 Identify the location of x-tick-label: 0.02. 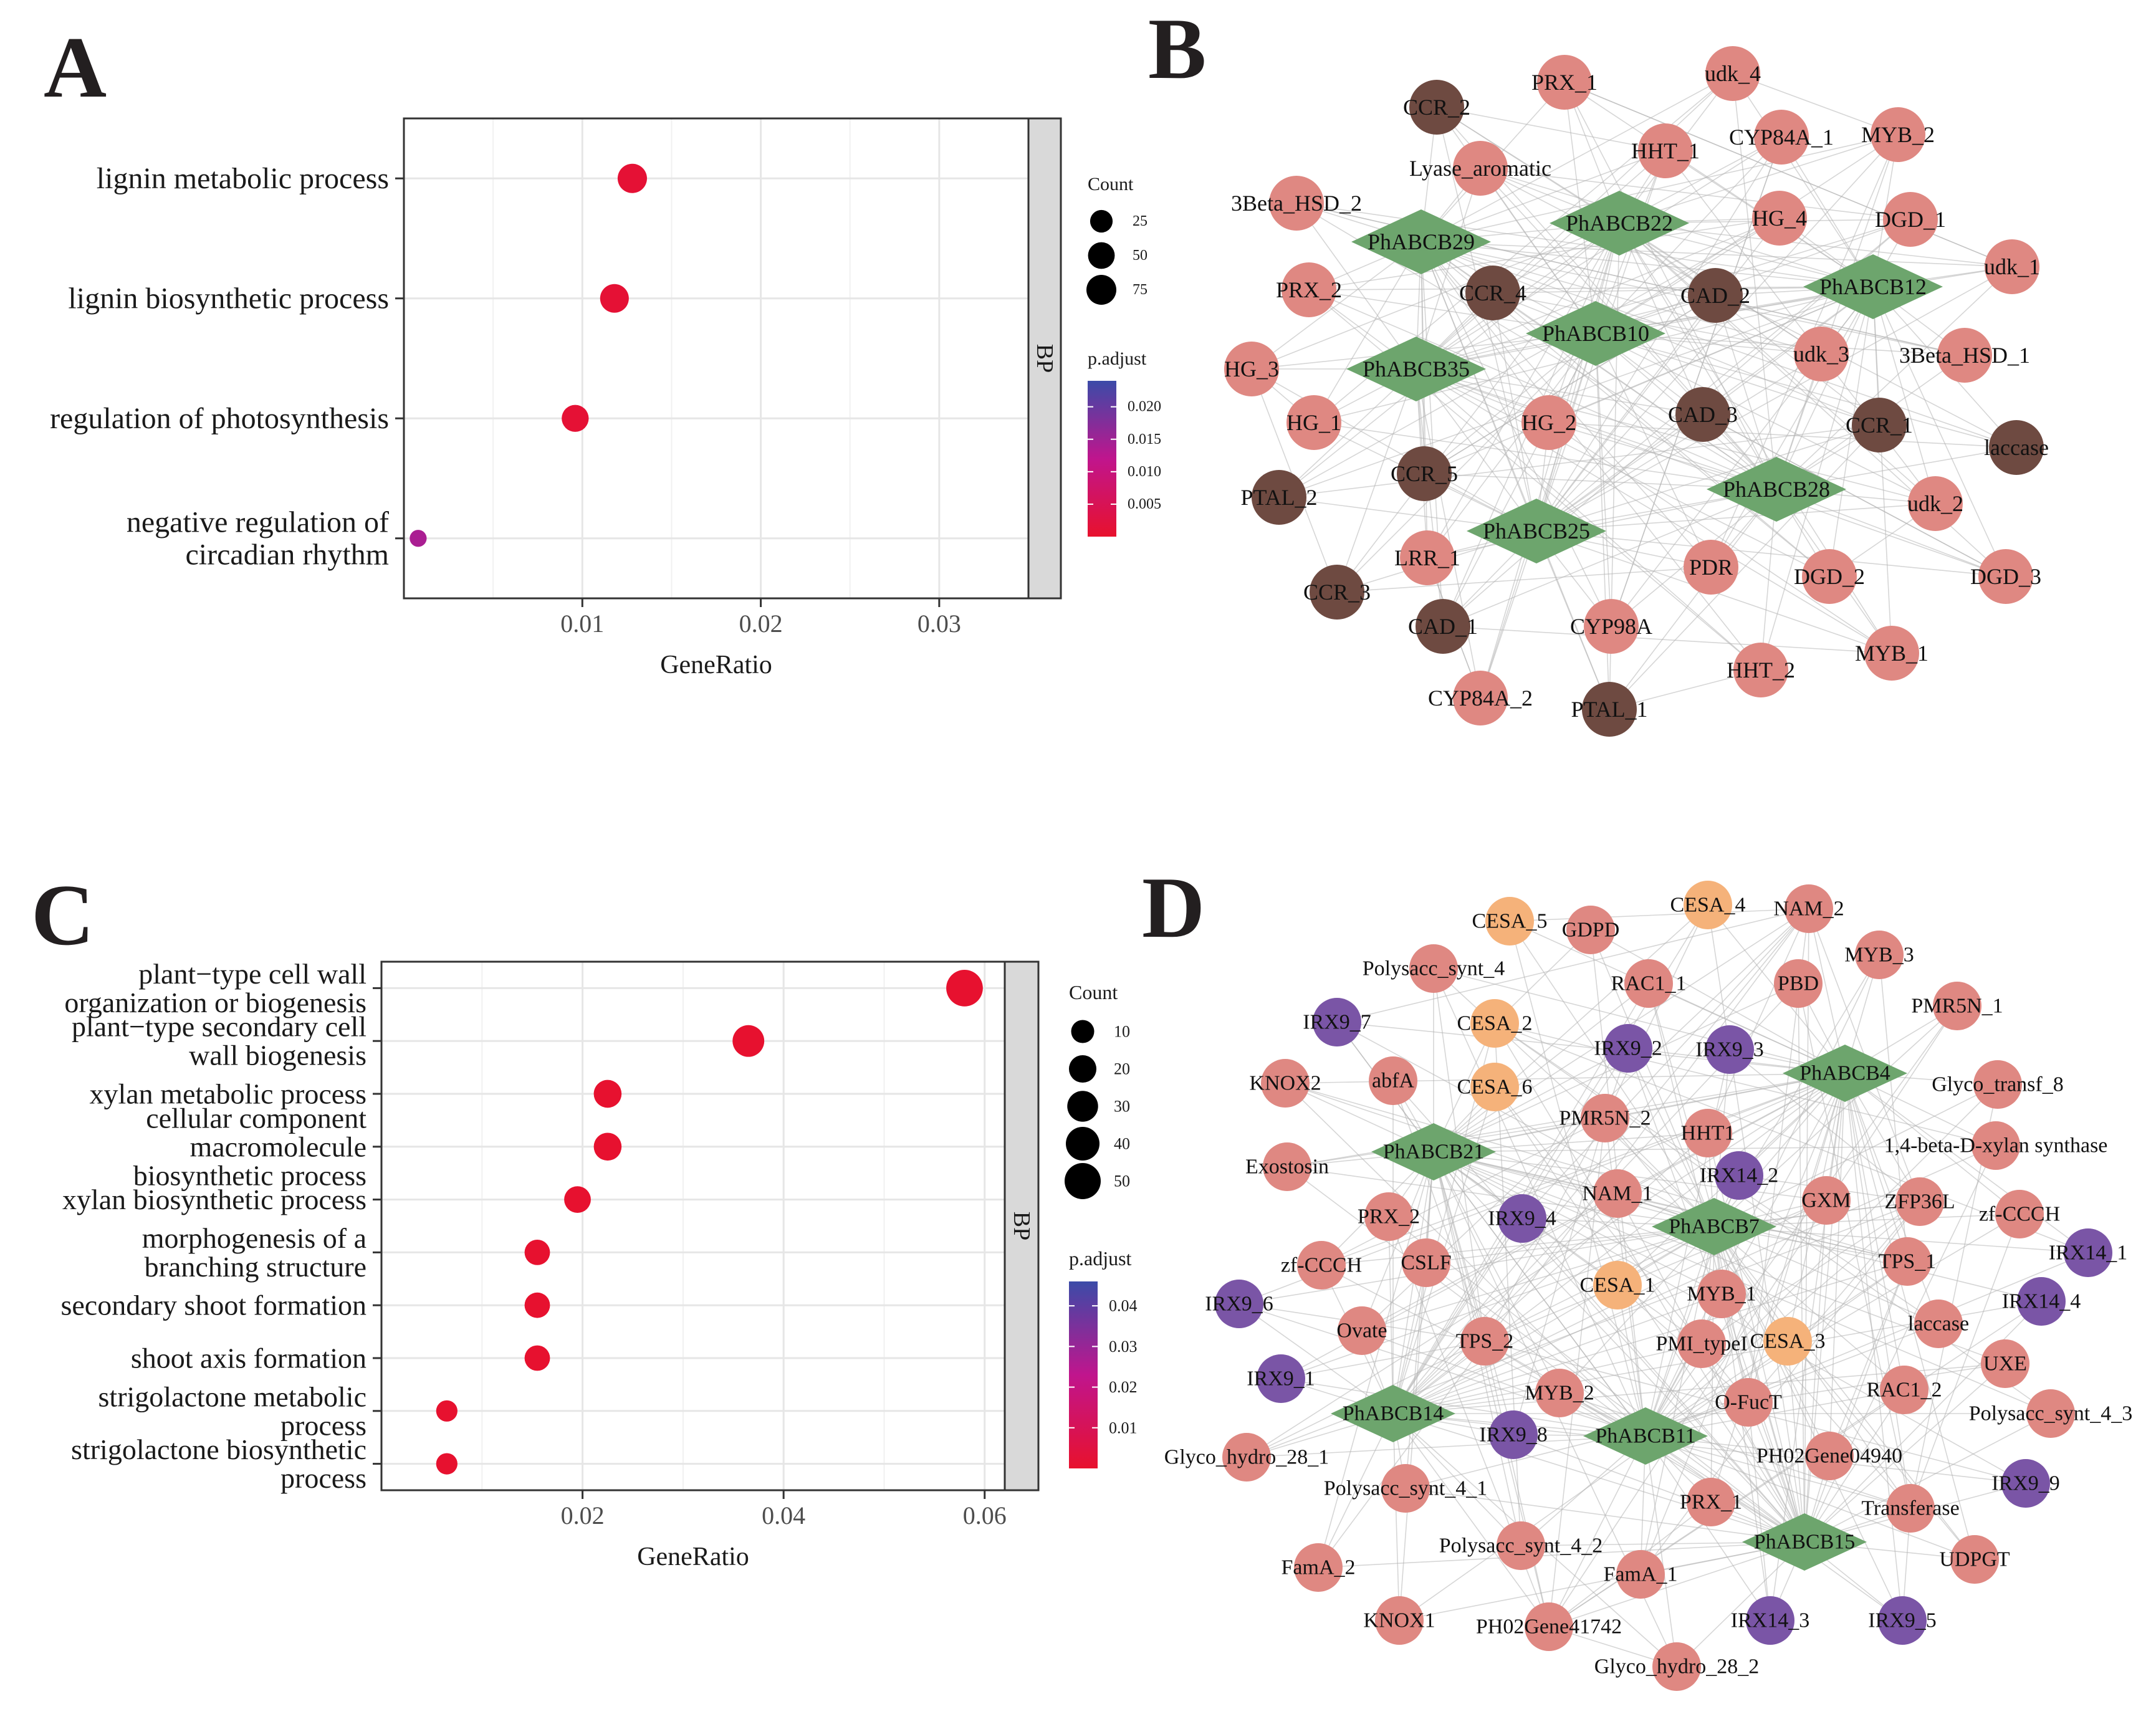
(761, 624).